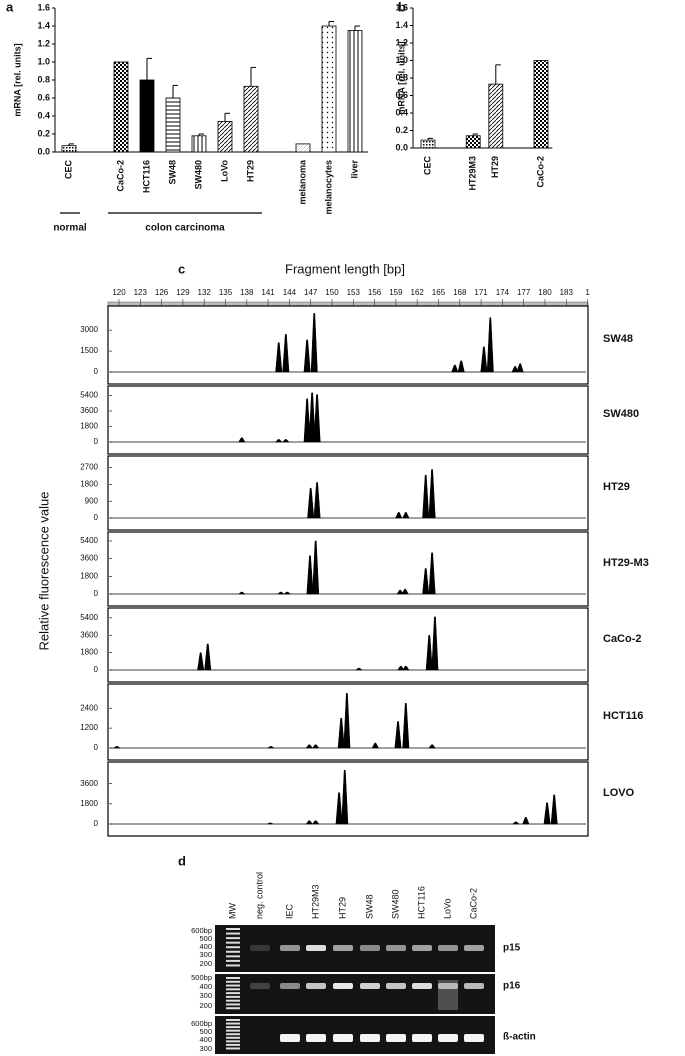 This screenshot has width=685, height=1056. I want to click on x-tick-label: 120, so click(119, 292).